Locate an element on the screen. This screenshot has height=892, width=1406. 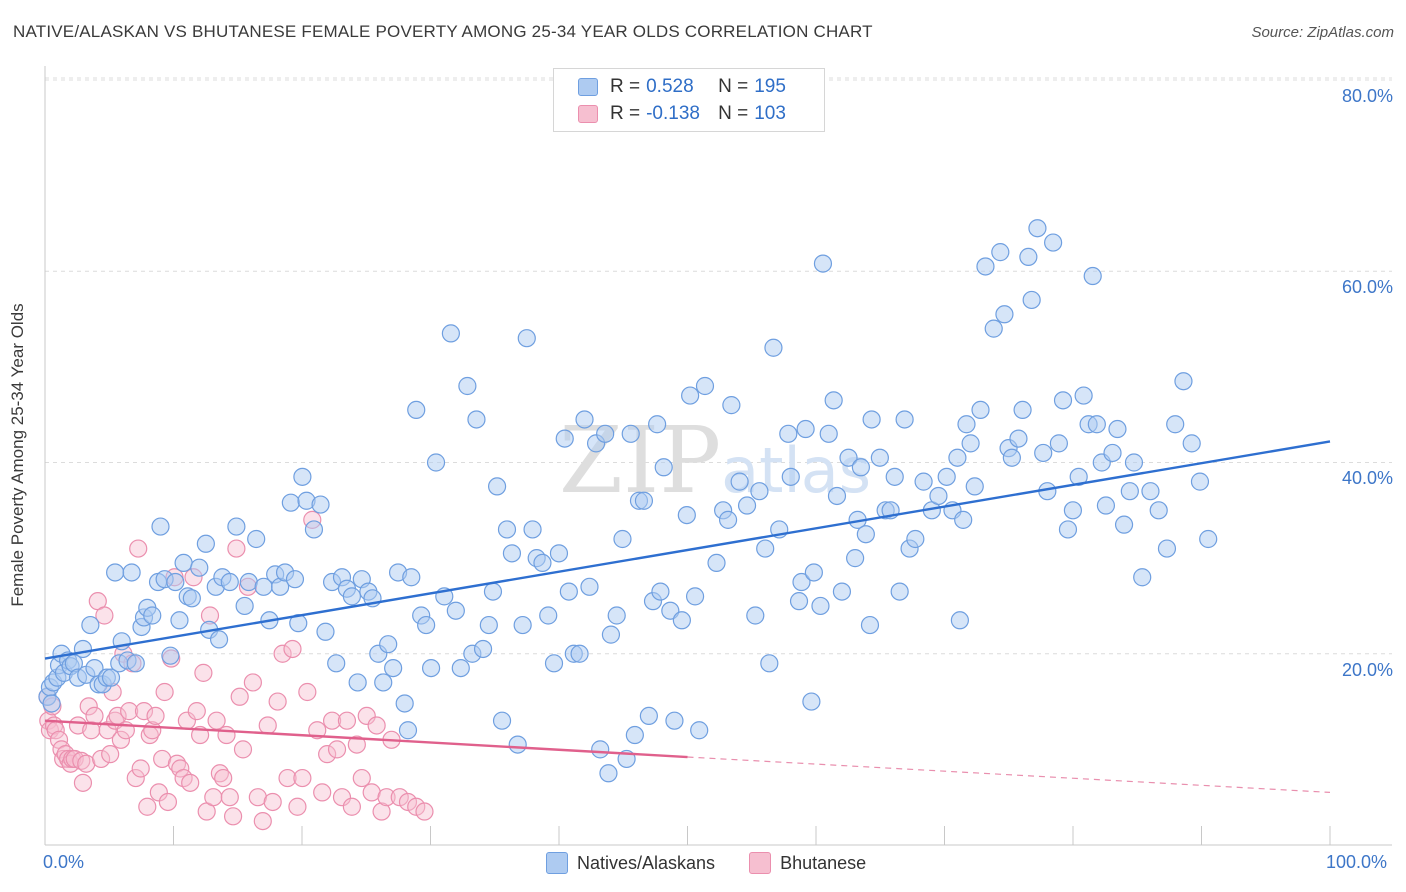
correlation-legend: R = 0.528 N = 195 R = -0.138 N = 103 is located at coordinates (689, 100).